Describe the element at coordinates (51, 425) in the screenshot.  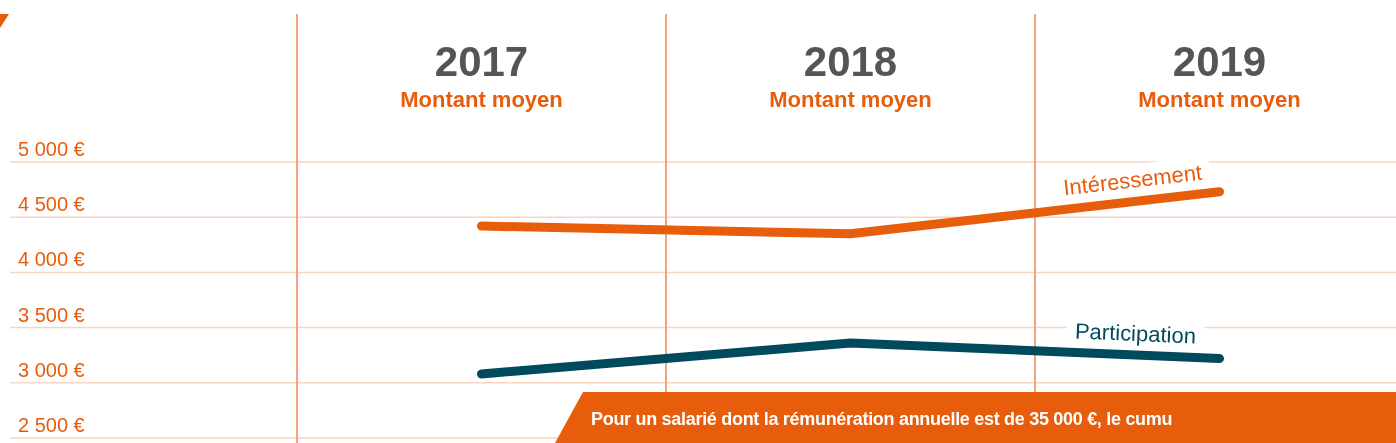
I see `y-tick-label: 2 500 €` at that location.